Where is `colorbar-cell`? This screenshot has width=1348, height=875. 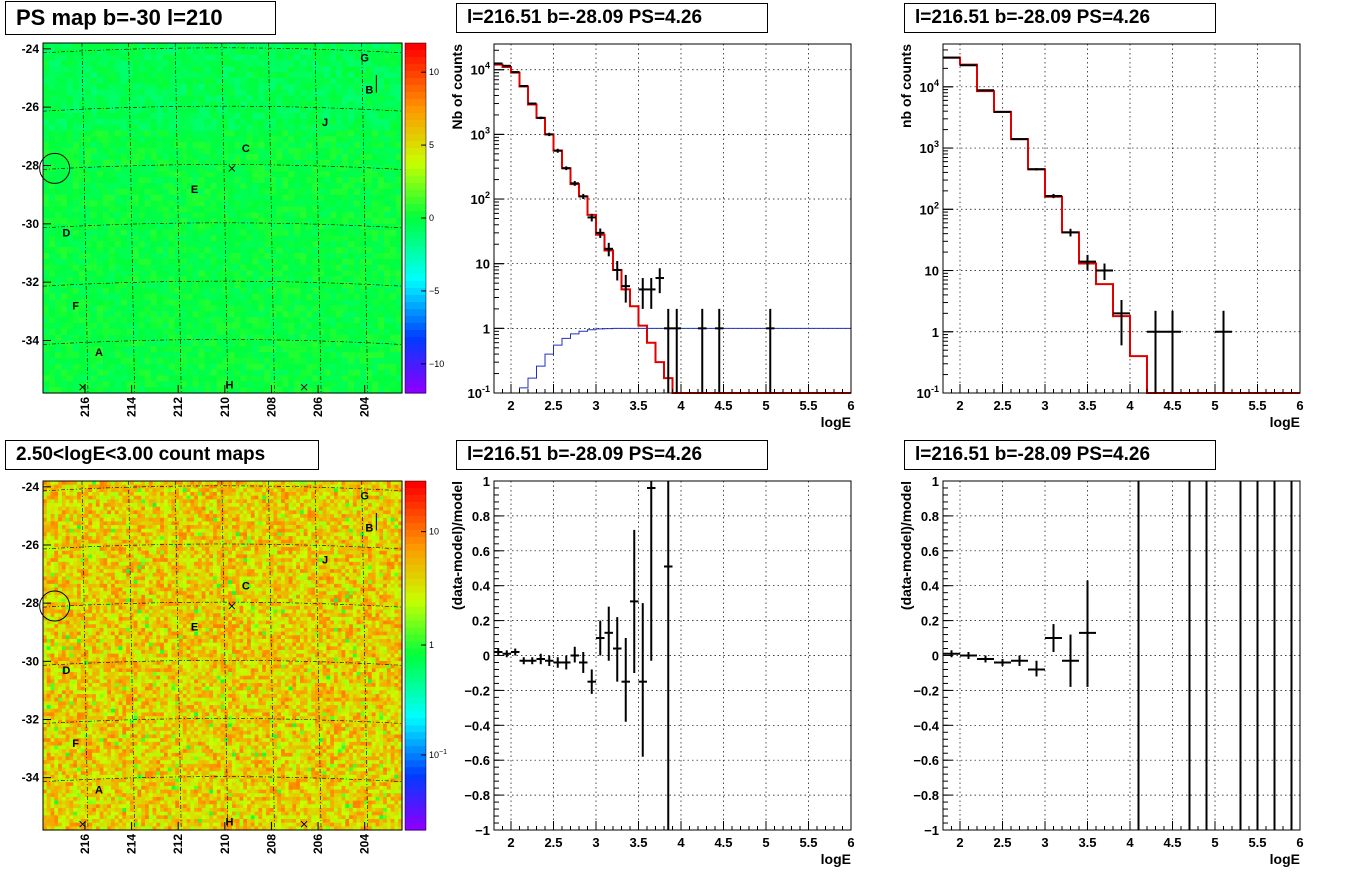
colorbar-cell is located at coordinates (415, 194).